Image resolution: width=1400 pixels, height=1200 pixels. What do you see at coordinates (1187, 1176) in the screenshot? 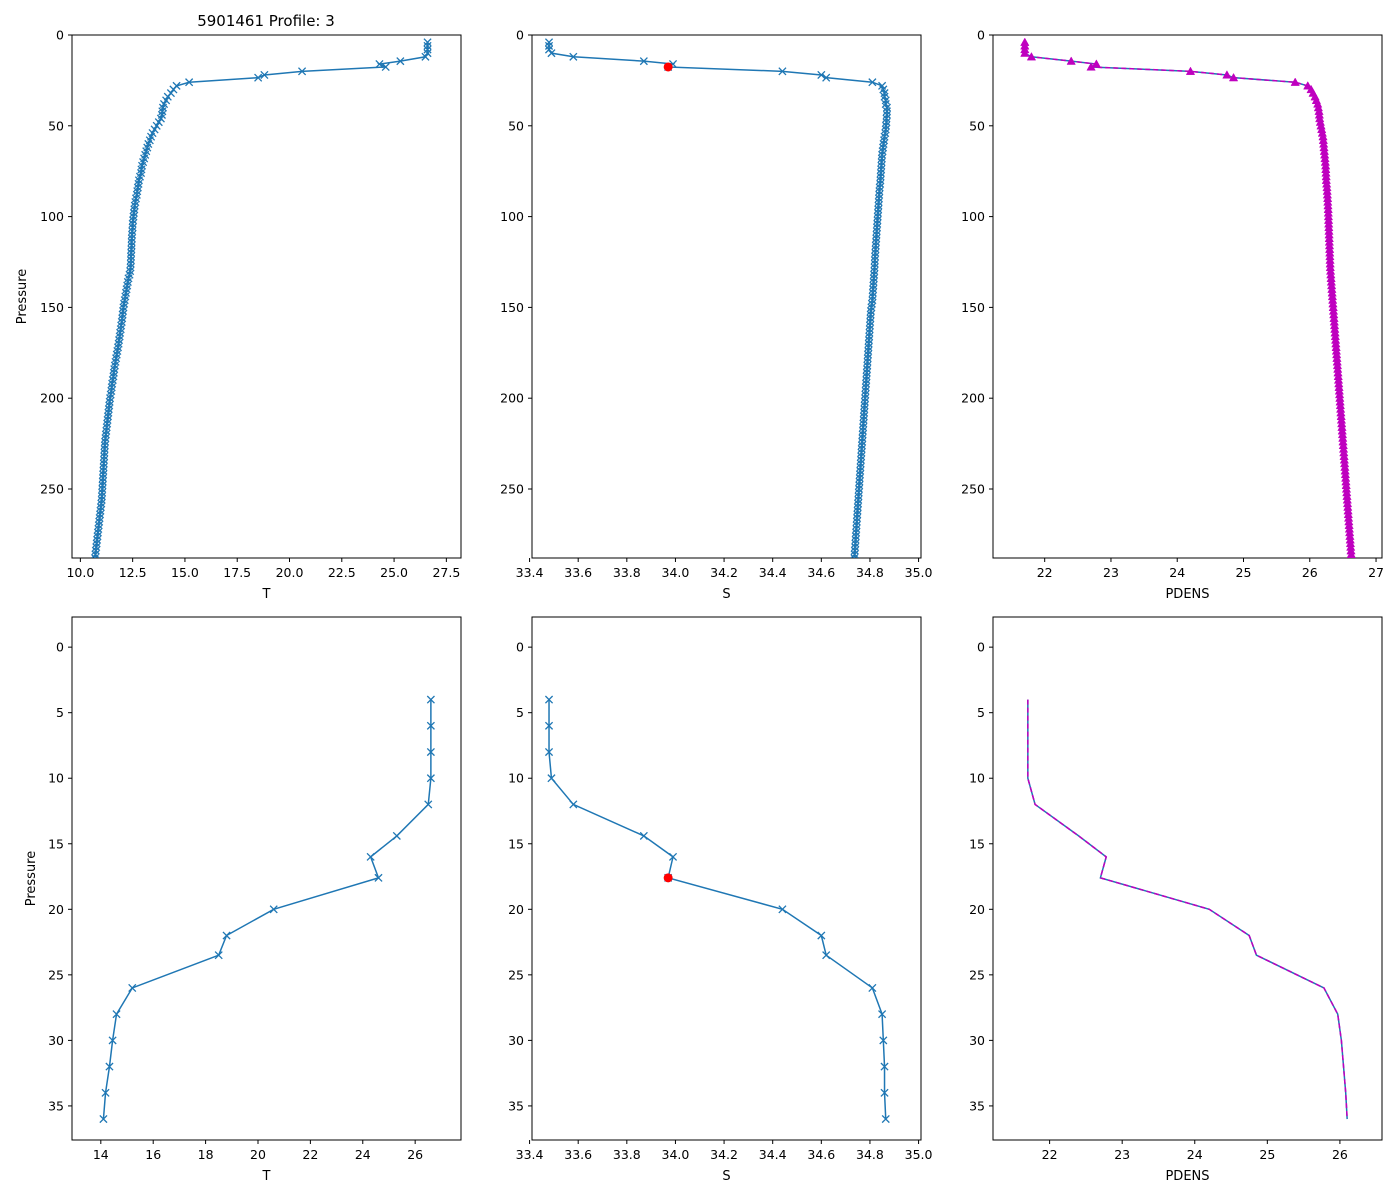
I see `x-axis-label: PDENS` at bounding box center [1187, 1176].